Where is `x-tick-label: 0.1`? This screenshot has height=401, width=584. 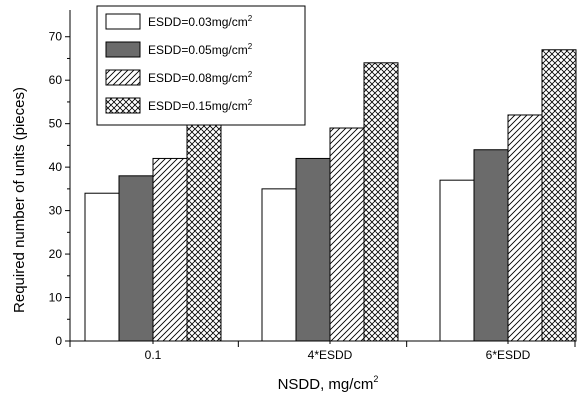
x-tick-label: 0.1 is located at coordinates (153, 355).